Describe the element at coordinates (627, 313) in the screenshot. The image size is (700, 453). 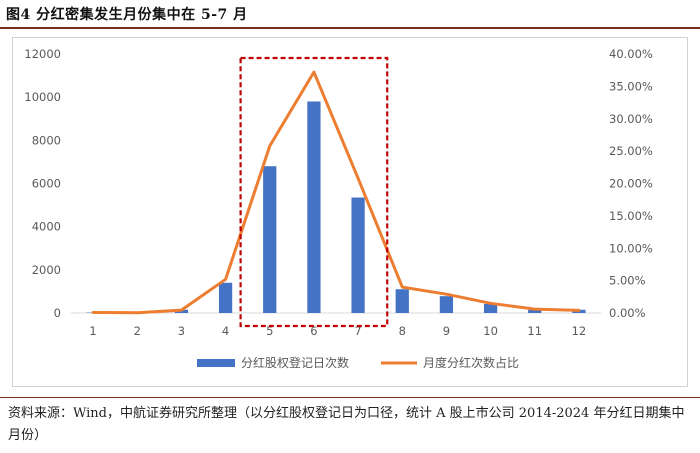
I see `y-right-tick-label: 0.00%` at that location.